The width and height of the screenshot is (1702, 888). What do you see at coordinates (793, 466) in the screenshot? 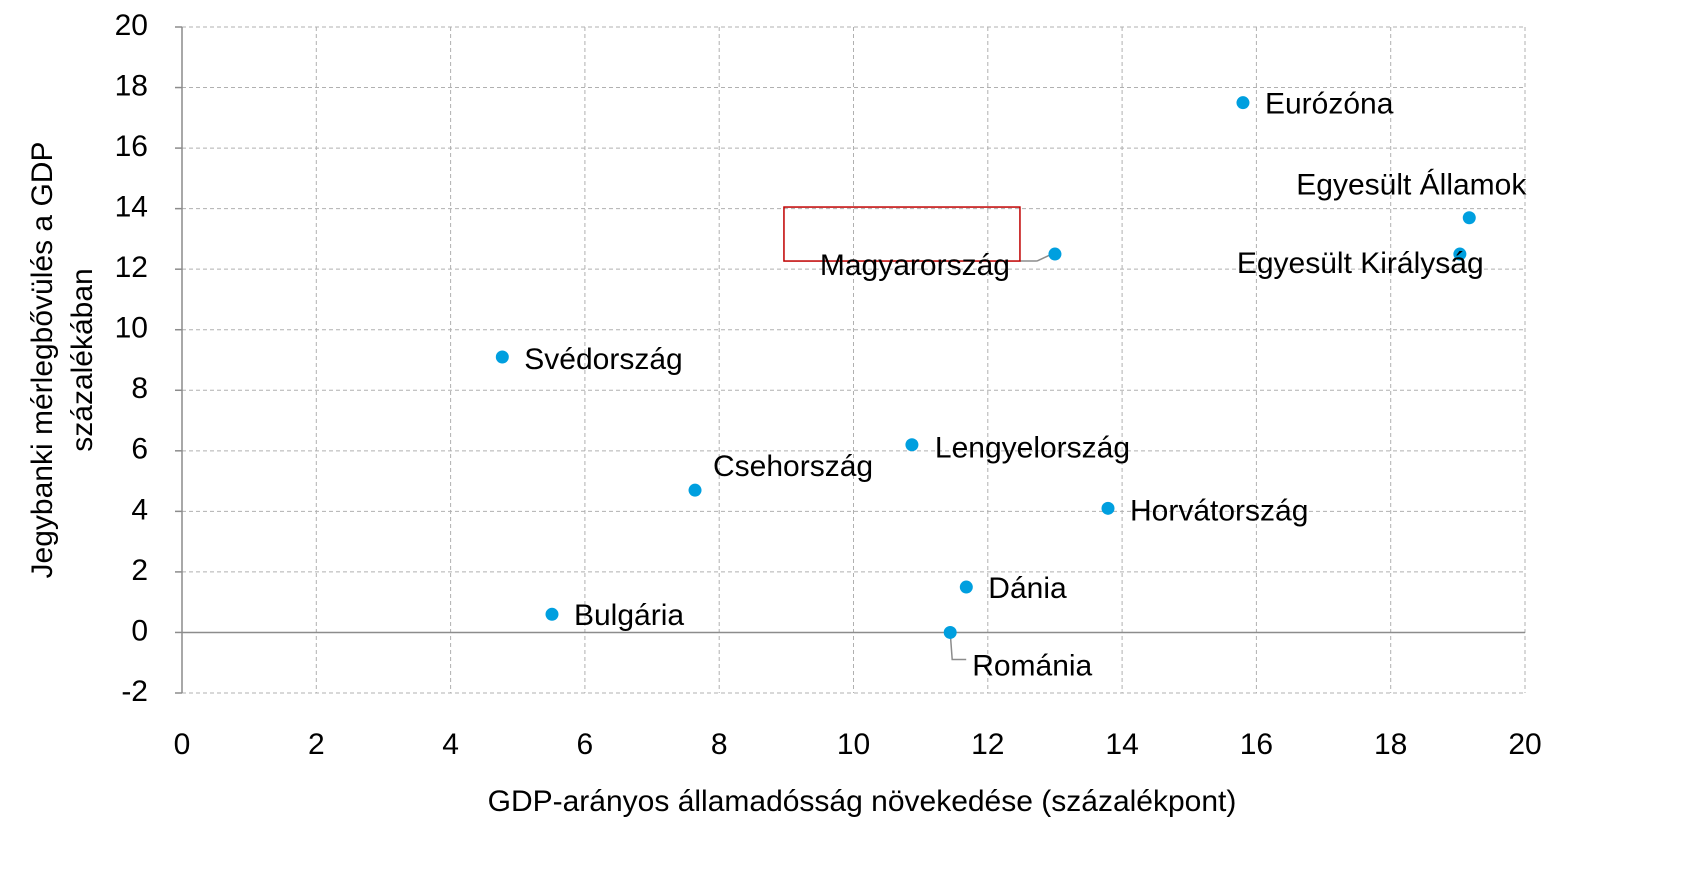
I see `point-label: Csehország` at bounding box center [793, 466].